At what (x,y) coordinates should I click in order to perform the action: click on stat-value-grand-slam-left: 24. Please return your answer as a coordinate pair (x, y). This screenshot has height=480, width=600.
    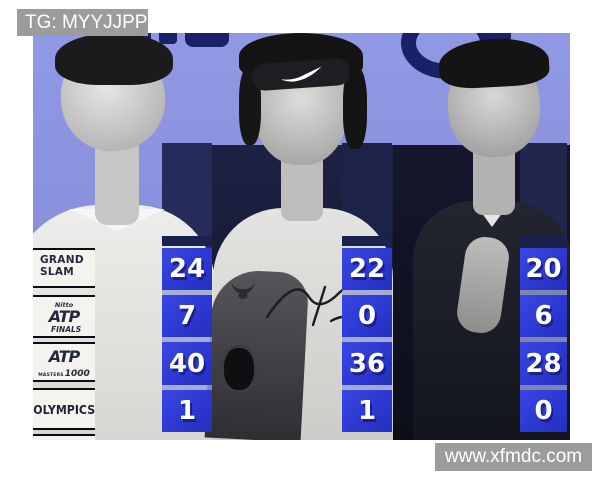
    Looking at the image, I should click on (187, 269).